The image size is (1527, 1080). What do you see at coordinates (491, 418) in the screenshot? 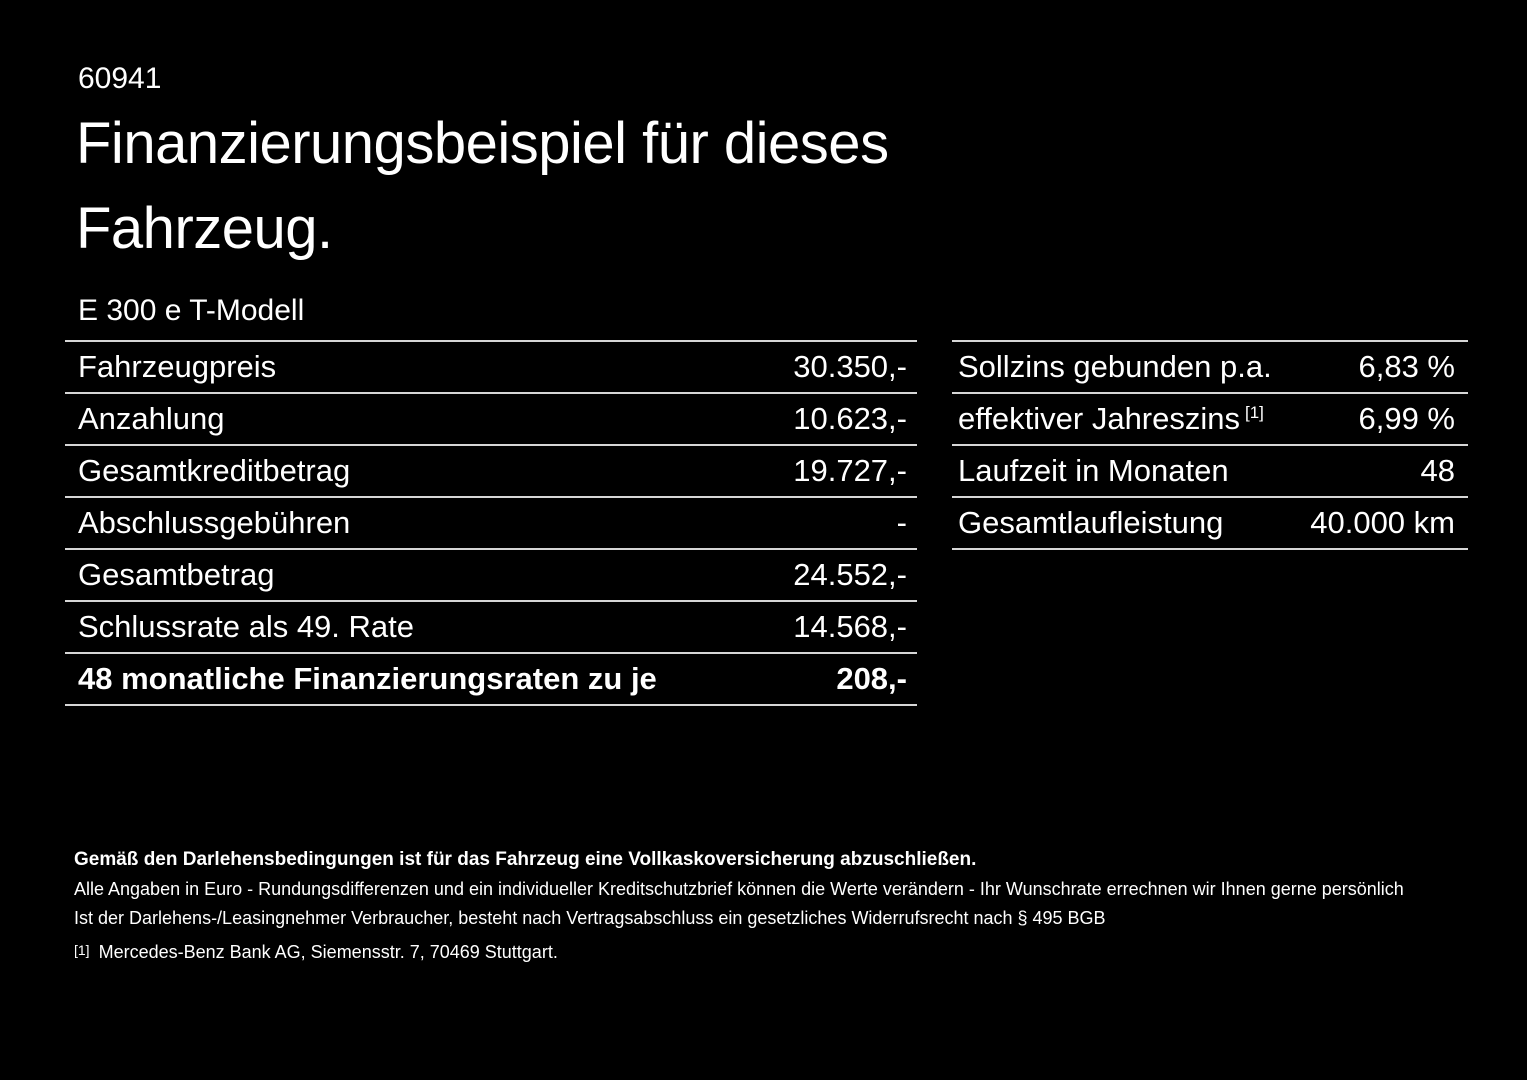
I see `table-row-anzahlung: Anzahlung 10.623,-` at bounding box center [491, 418].